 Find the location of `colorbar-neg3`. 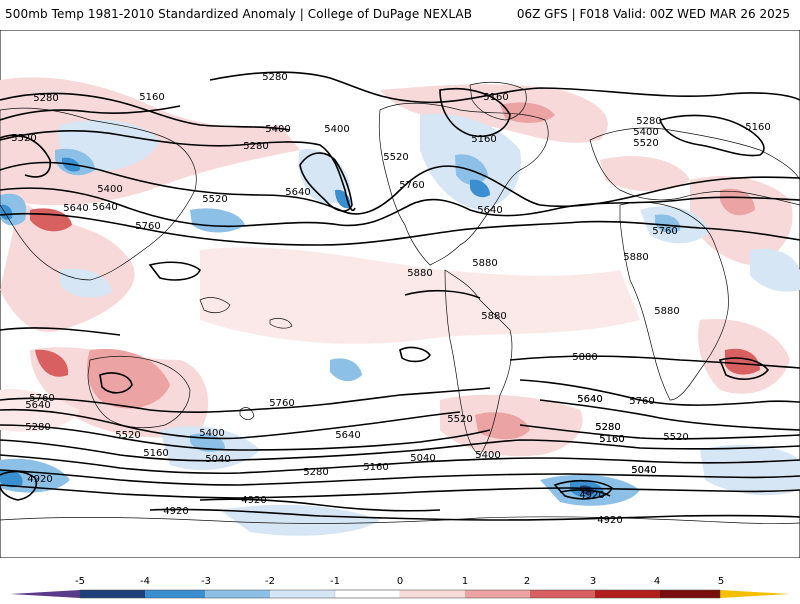

colorbar-neg3 is located at coordinates (175, 594).